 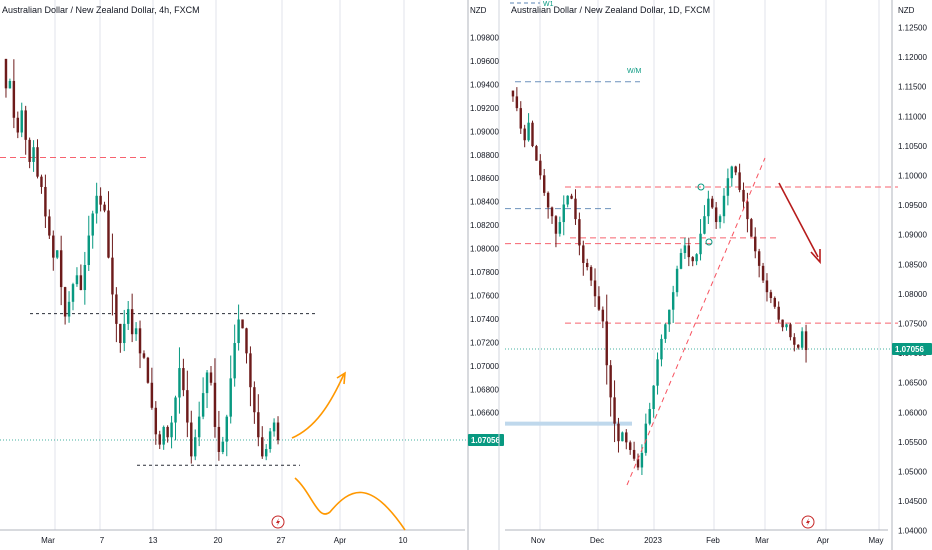 I want to click on y-tick-label: 1.07800, so click(x=484, y=272).